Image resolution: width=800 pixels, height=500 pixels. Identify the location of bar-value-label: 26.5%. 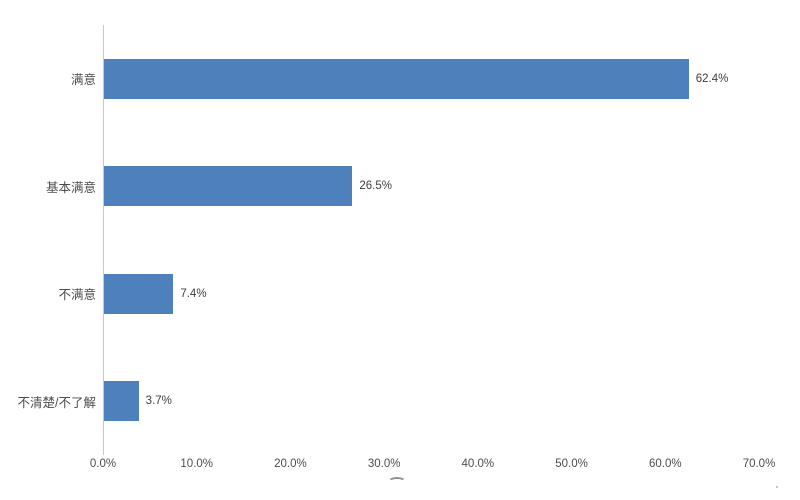
(375, 186).